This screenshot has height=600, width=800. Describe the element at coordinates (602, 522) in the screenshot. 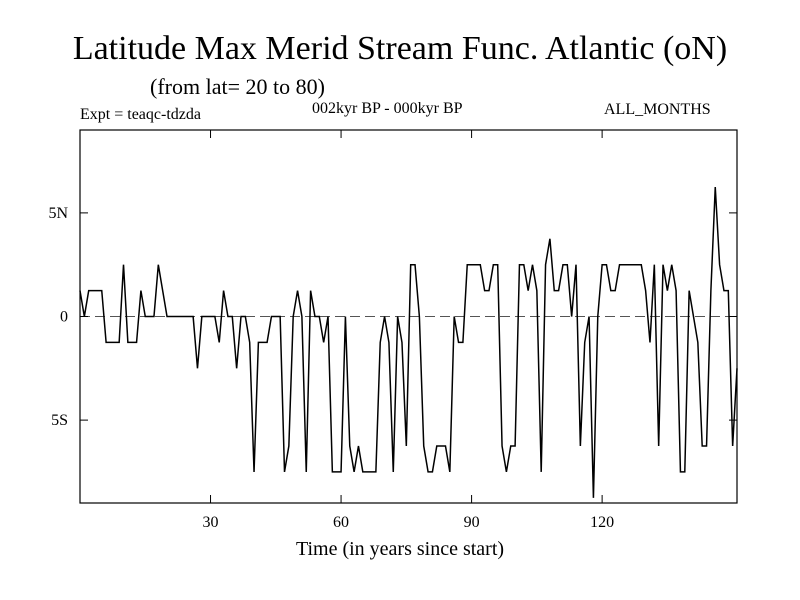

I see `x-tick-label: 120` at that location.